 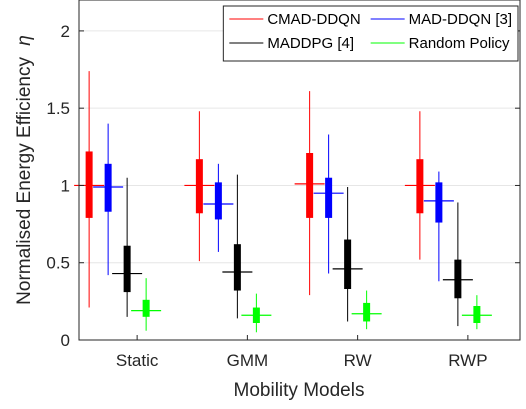 What do you see at coordinates (118, 201) in the screenshot?
I see `box-group-static` at bounding box center [118, 201].